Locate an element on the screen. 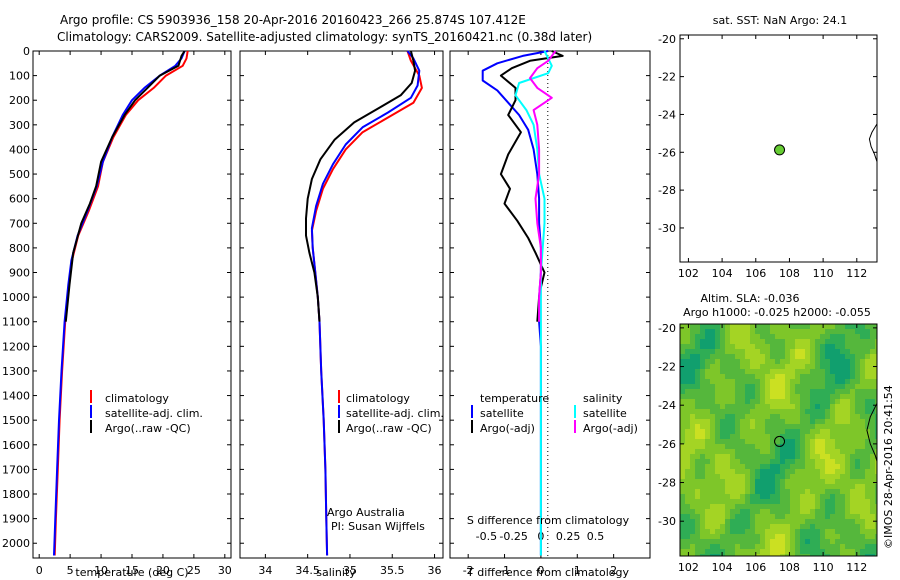 The width and height of the screenshot is (900, 580). legend-label-t-argo: Argo(-adj) is located at coordinates (507, 428).